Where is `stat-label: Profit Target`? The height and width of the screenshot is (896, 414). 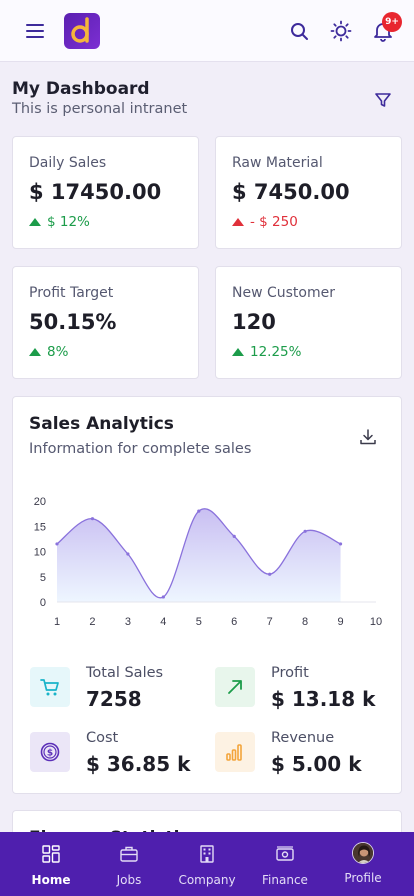
stat-label: Profit Target is located at coordinates (71, 293).